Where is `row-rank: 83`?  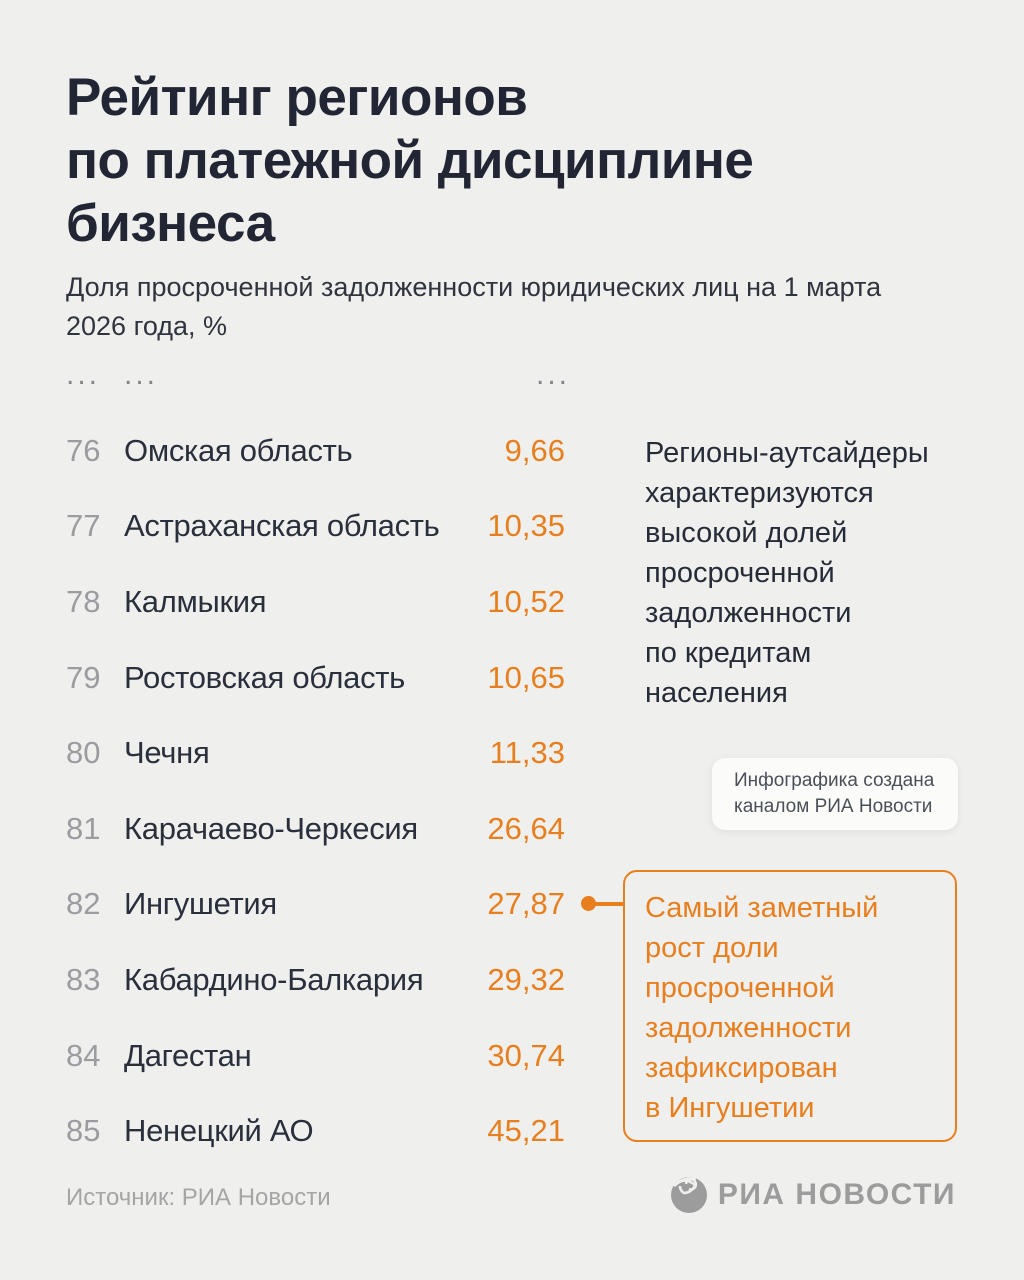
row-rank: 83 is located at coordinates (83, 979).